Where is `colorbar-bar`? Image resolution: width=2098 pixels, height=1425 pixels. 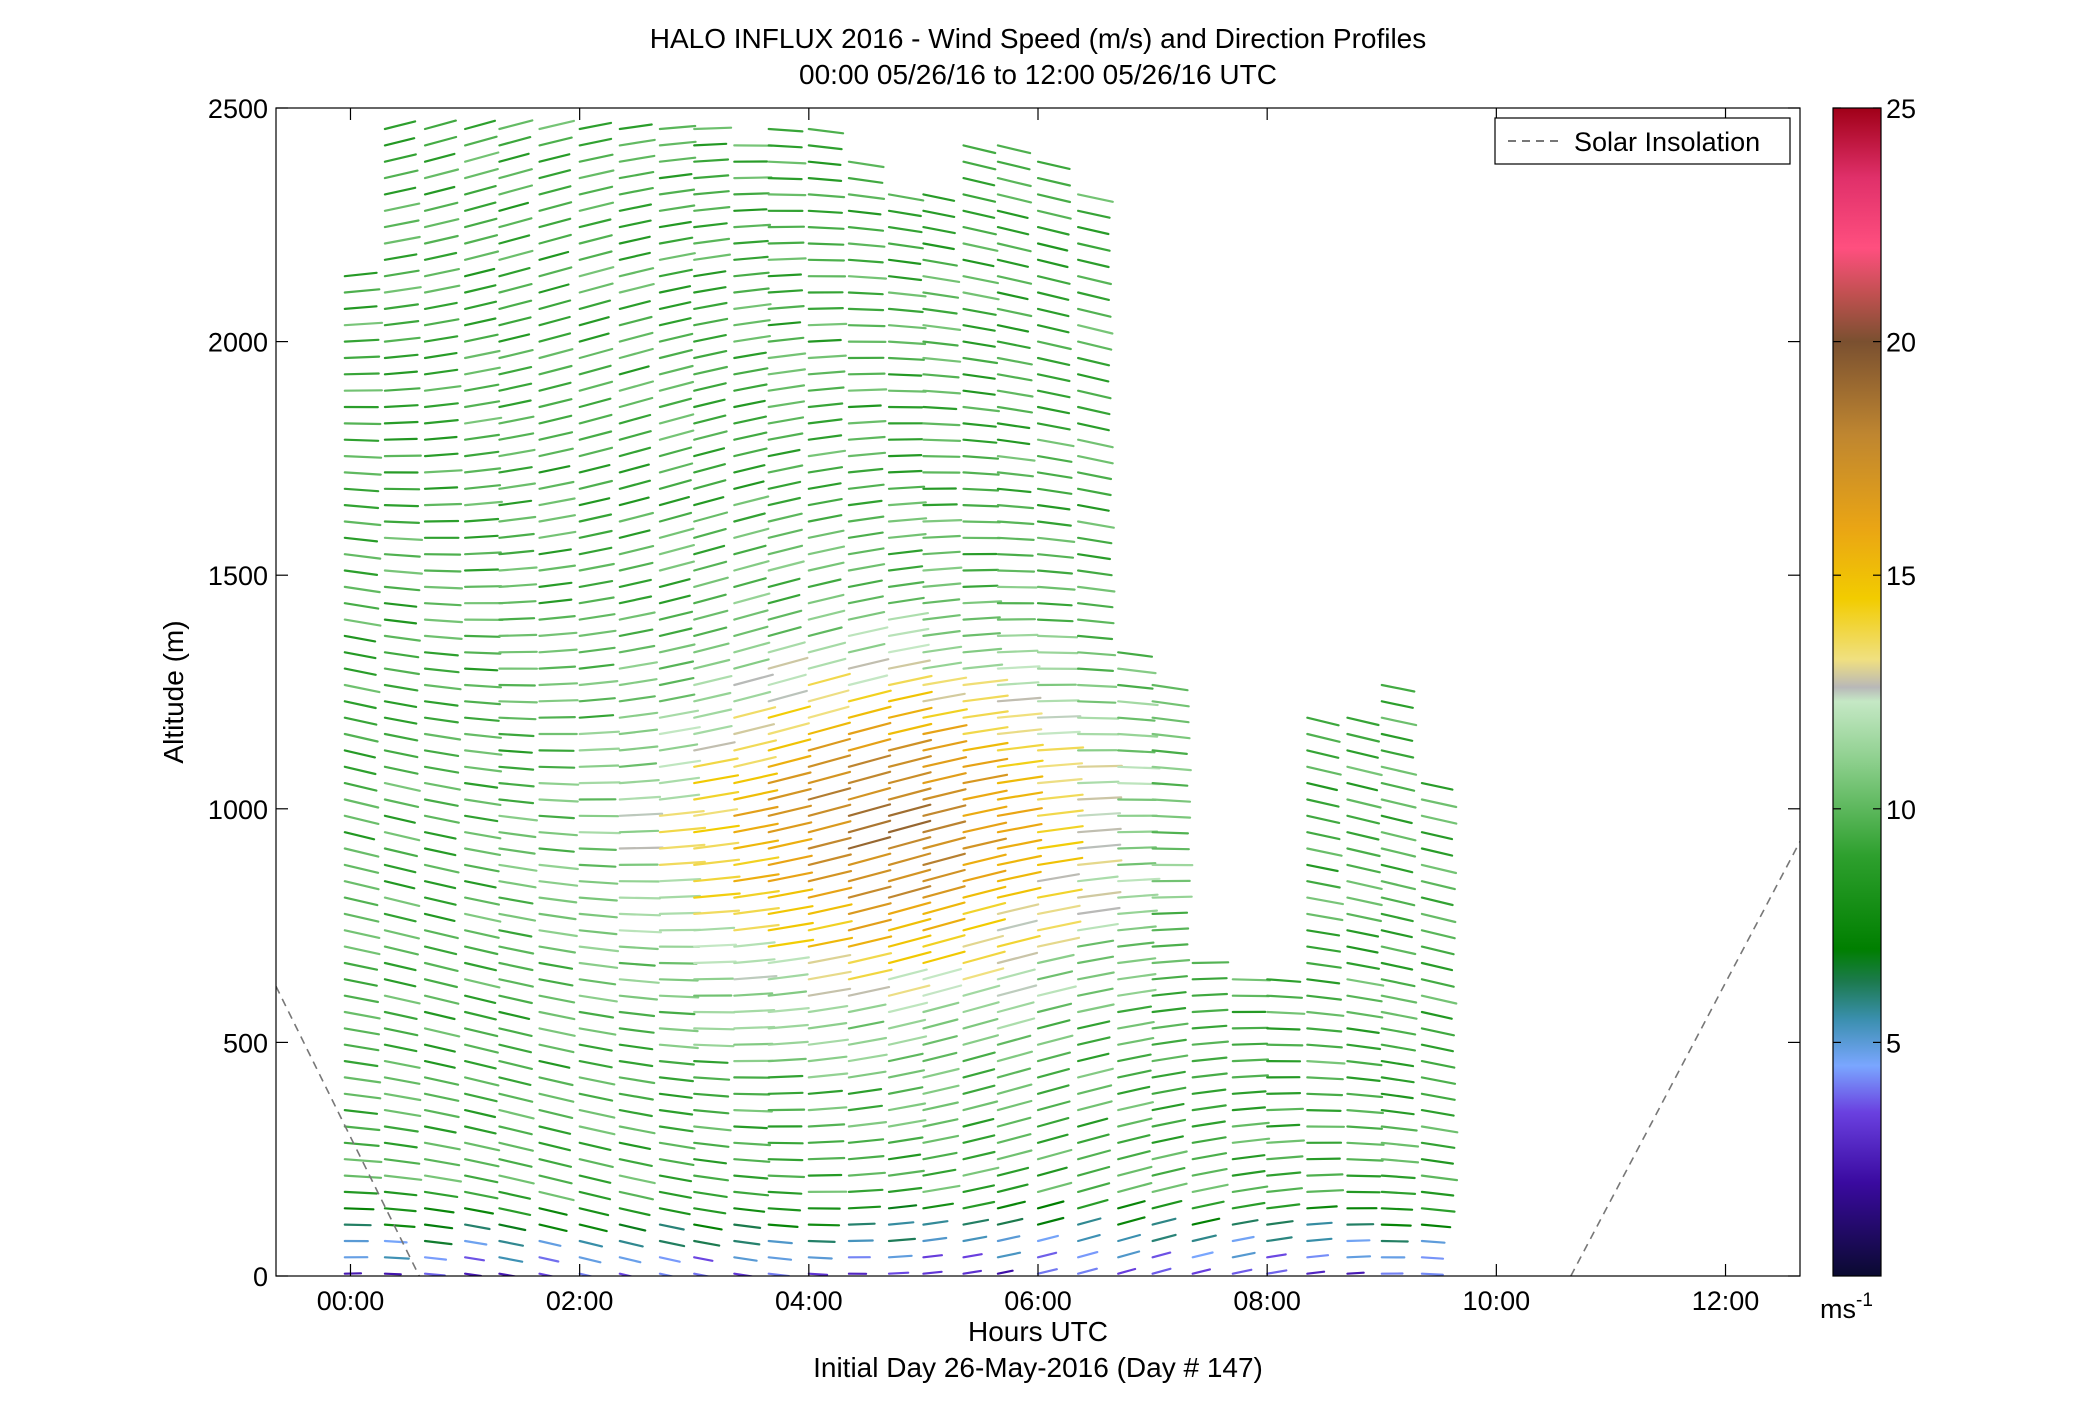
colorbar-bar is located at coordinates (1857, 692).